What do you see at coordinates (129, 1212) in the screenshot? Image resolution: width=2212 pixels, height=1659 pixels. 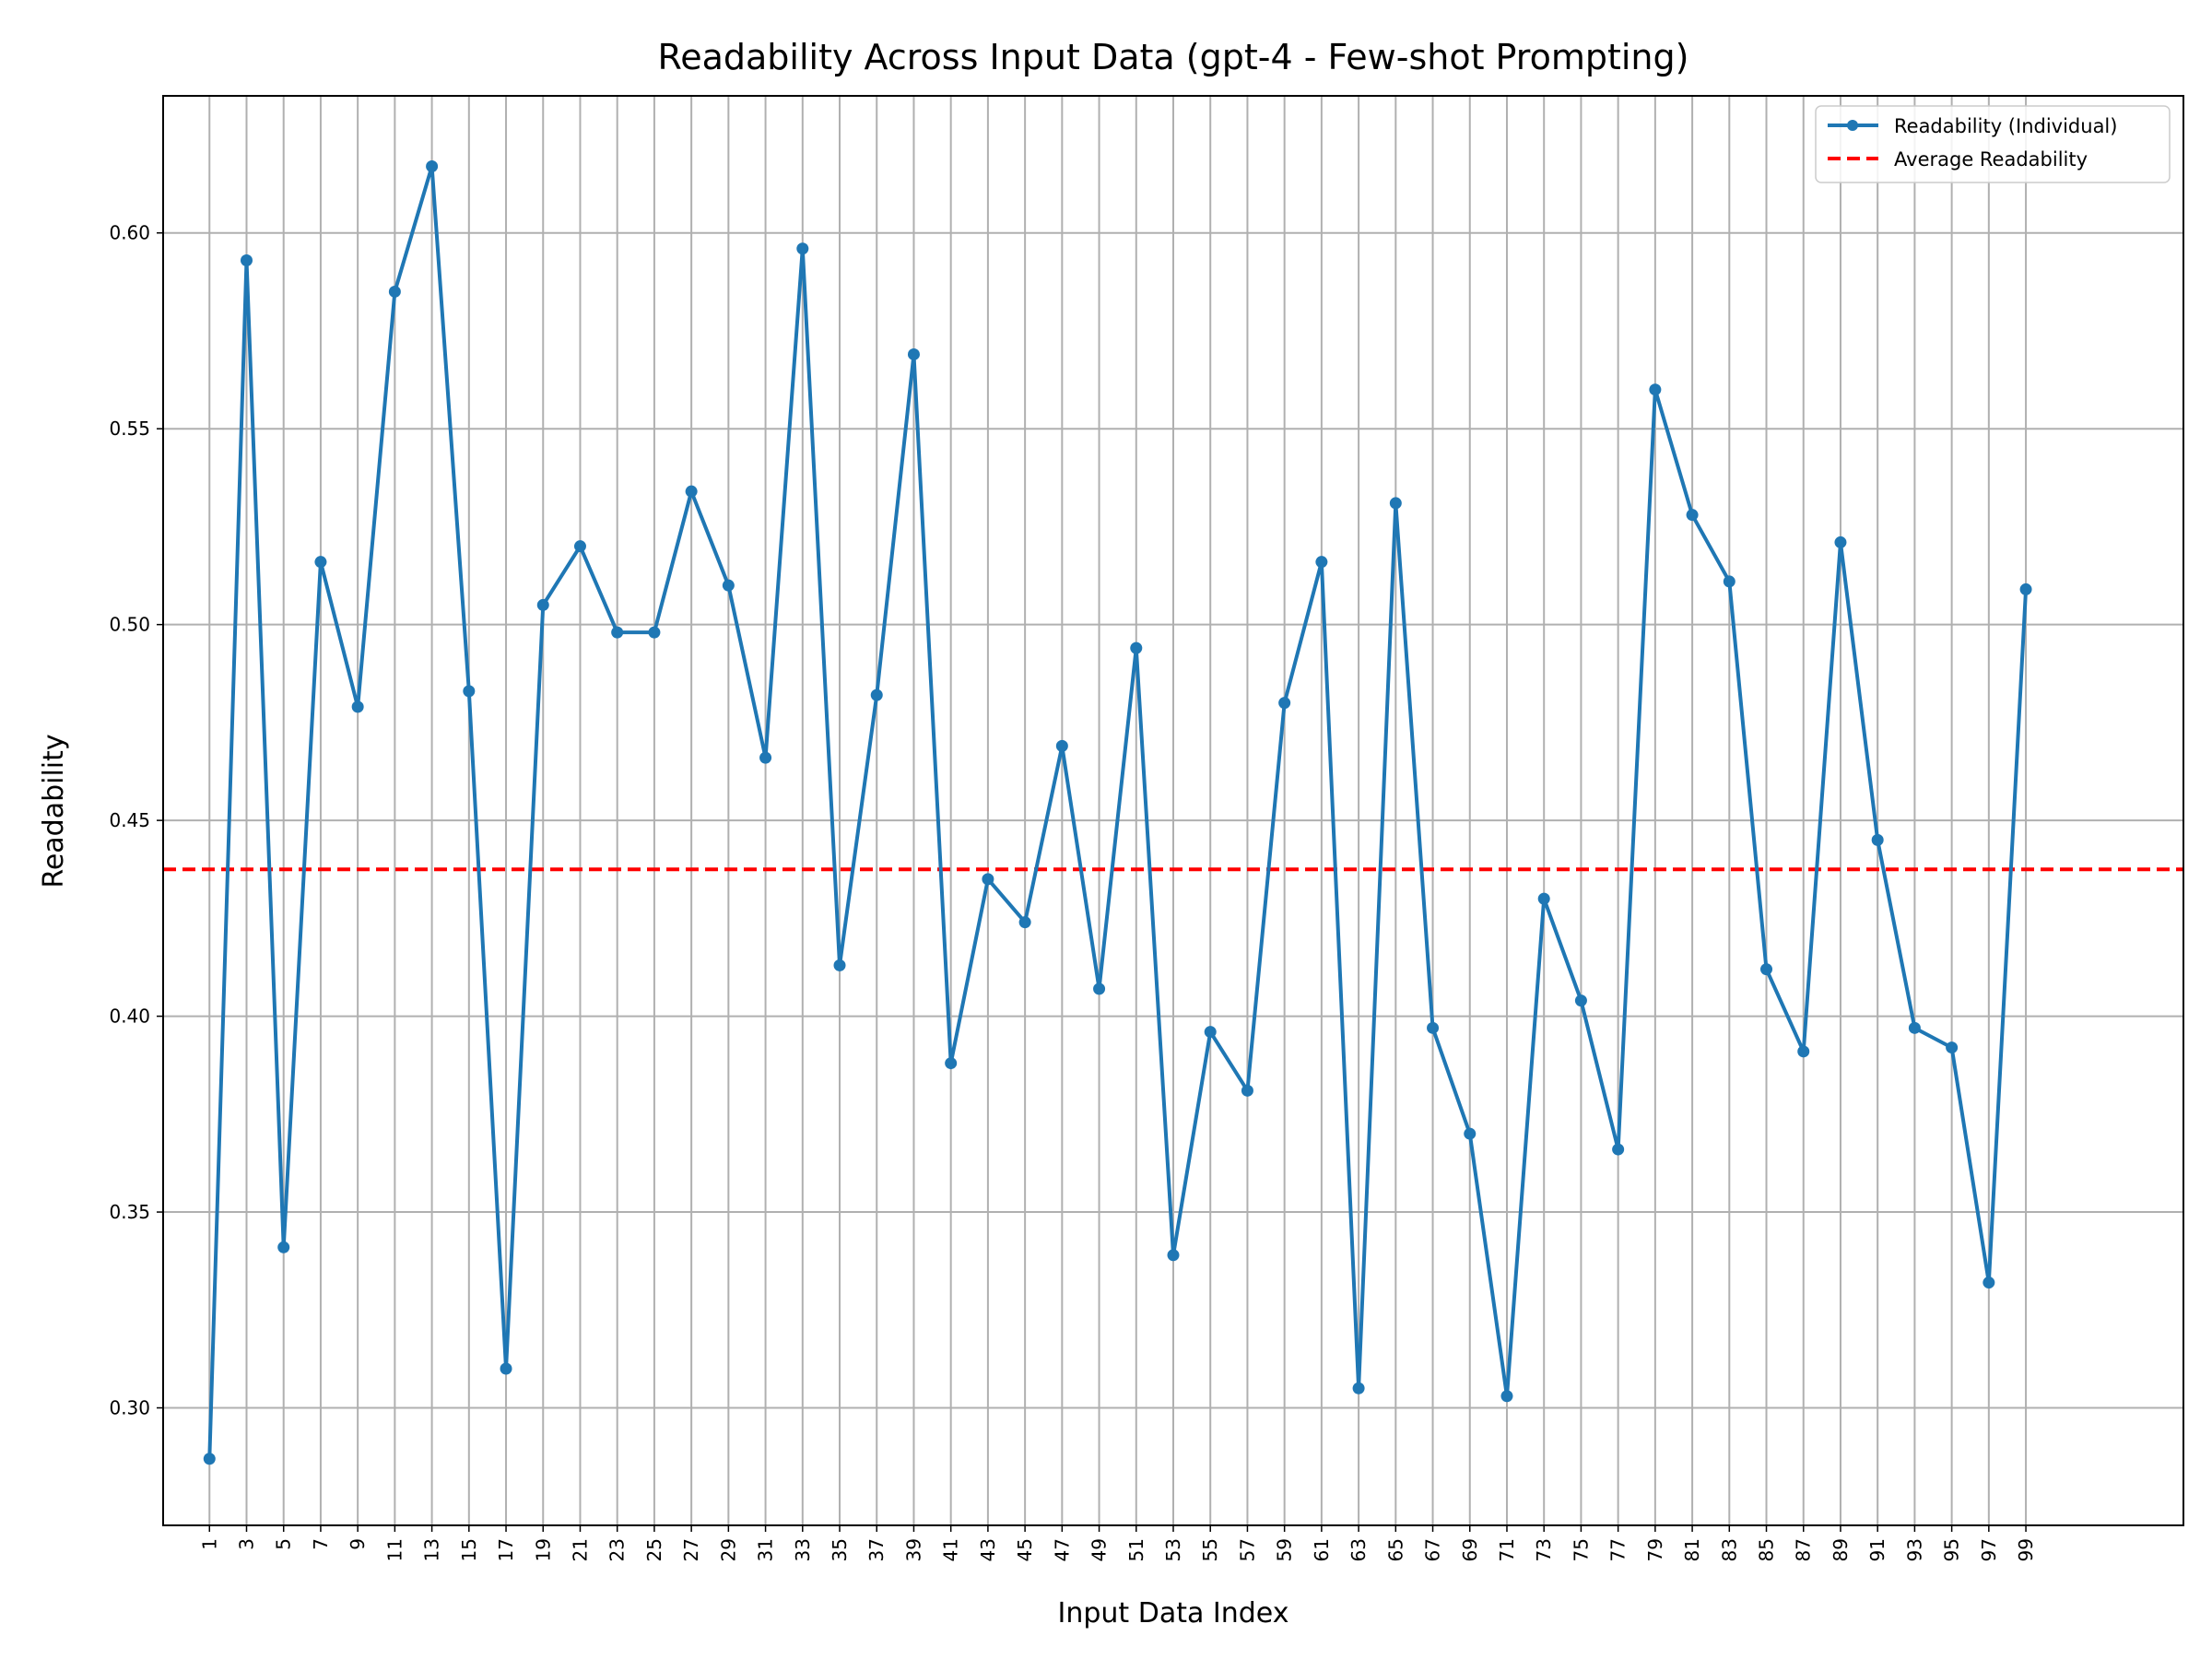 I see `y-tick-label: 0.35` at bounding box center [129, 1212].